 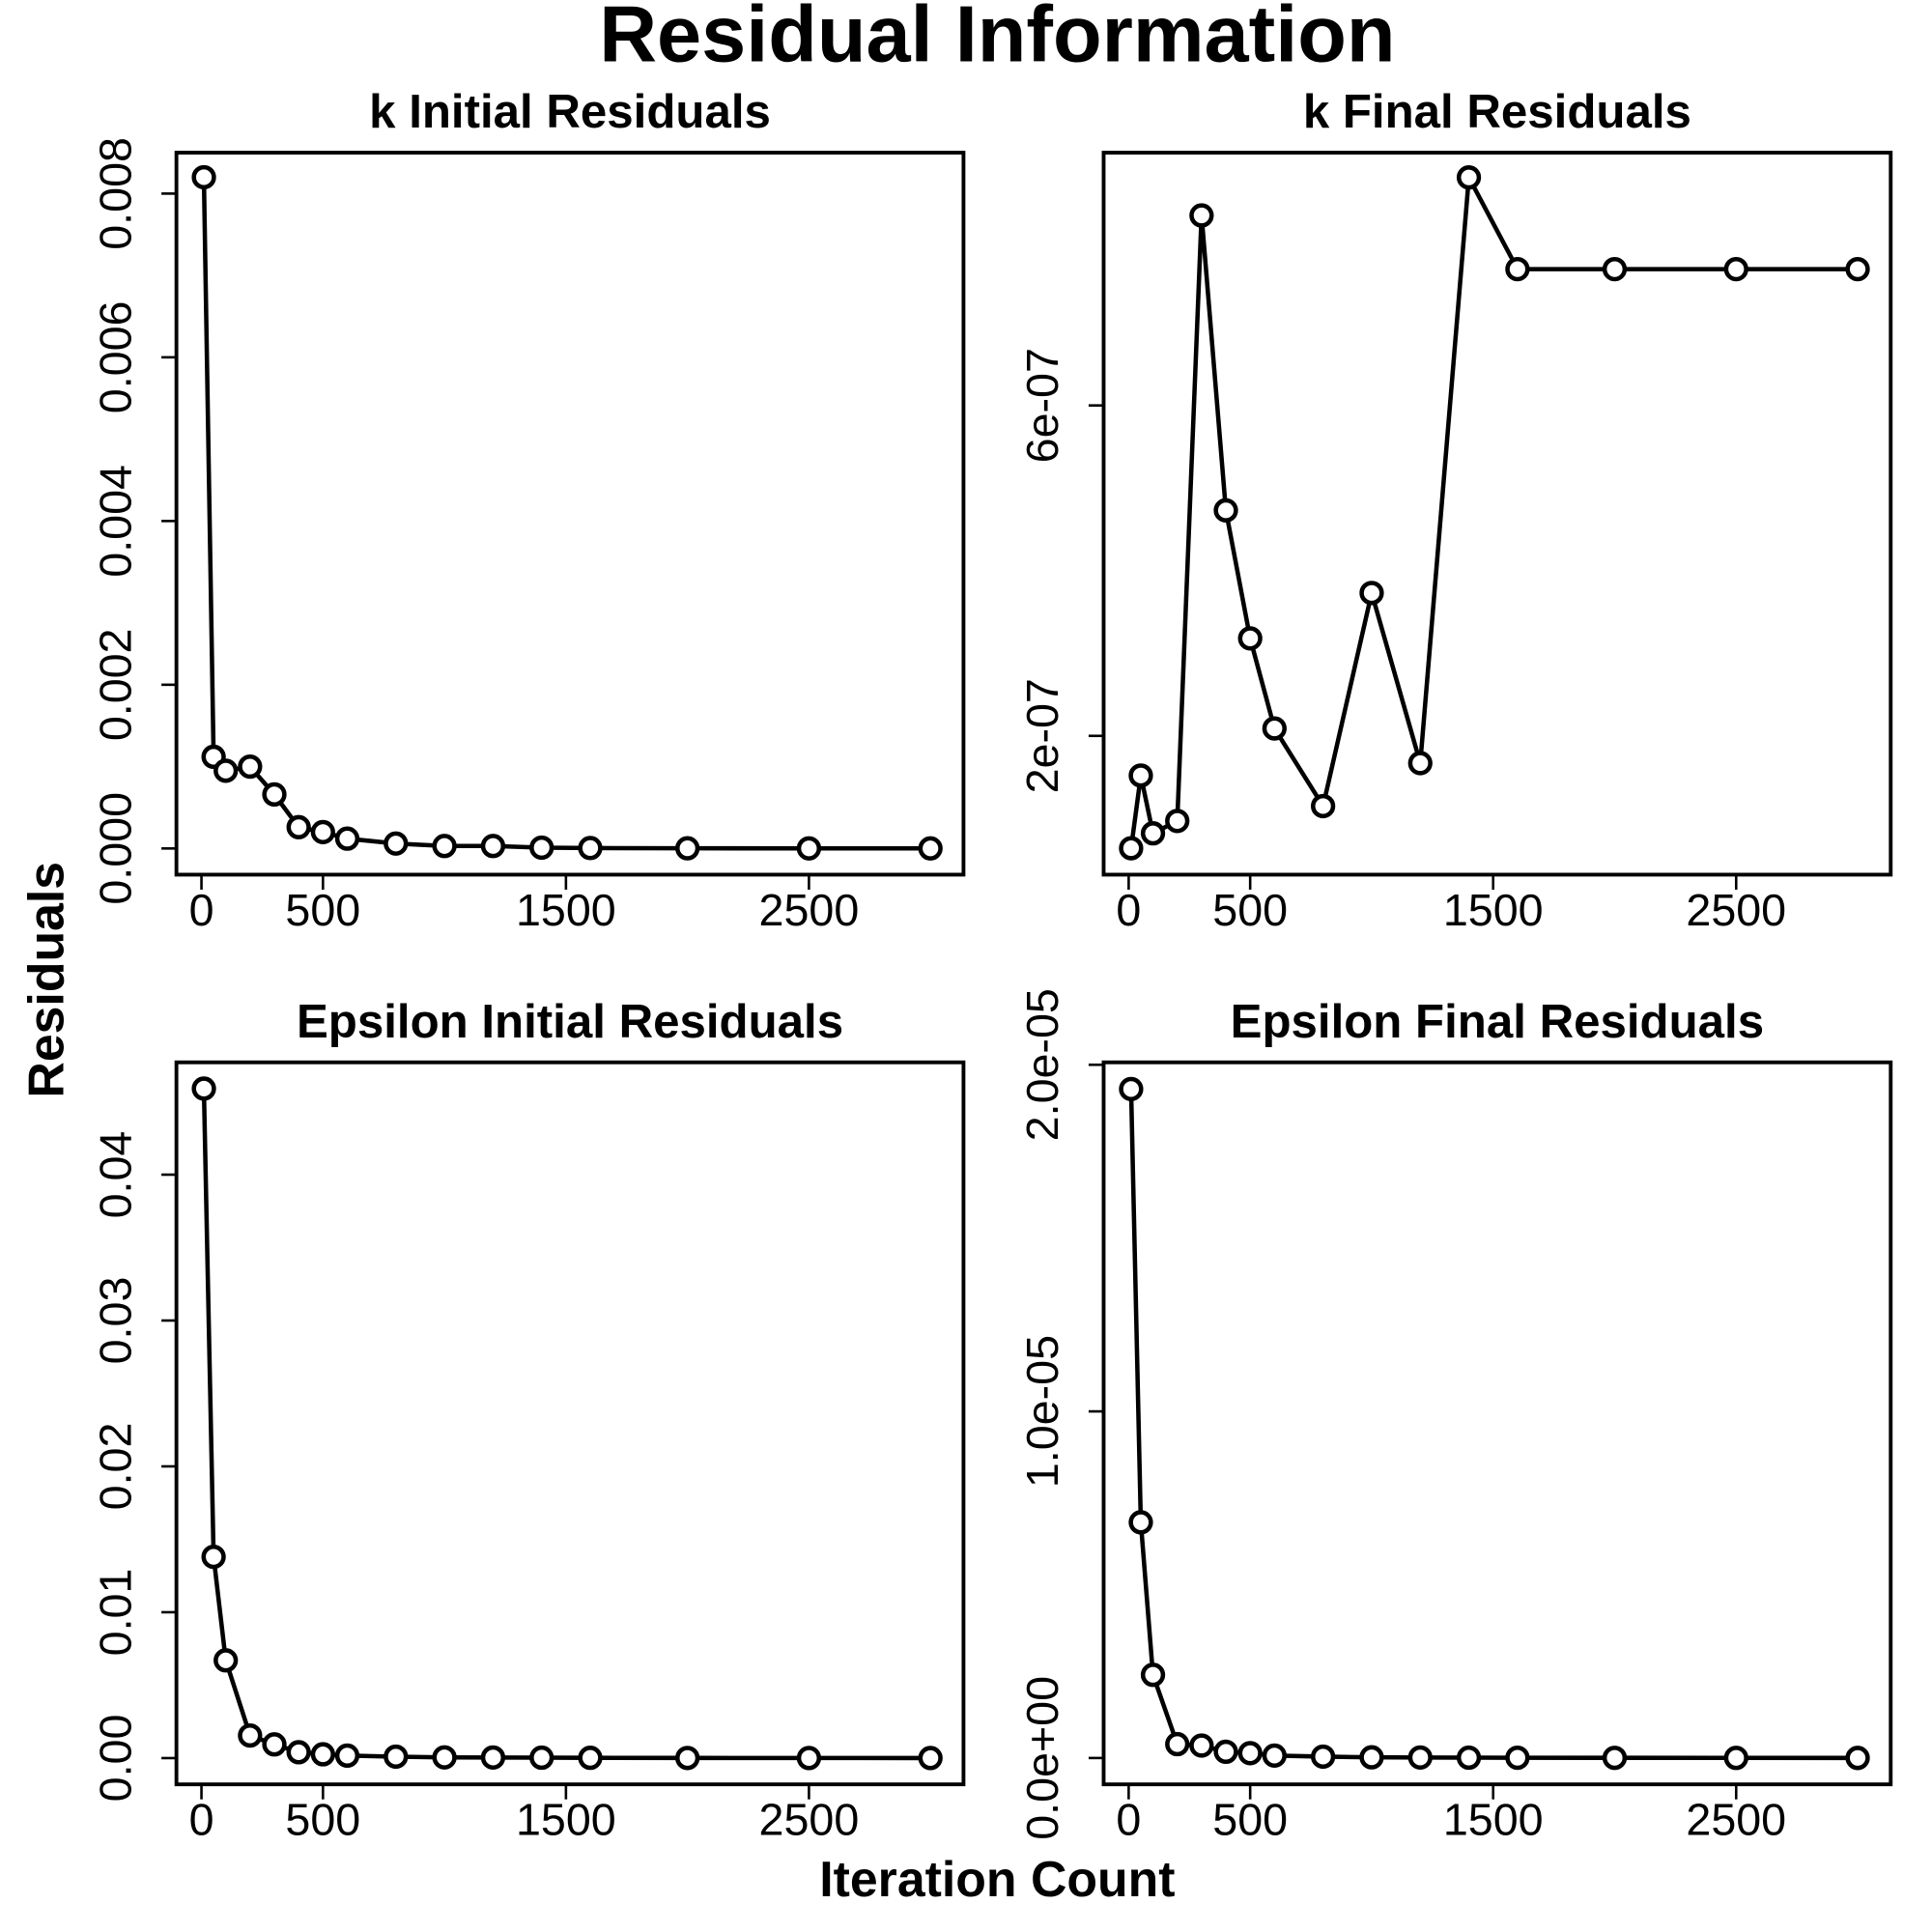 I want to click on y-tick-label: 0.000, so click(x=115, y=848).